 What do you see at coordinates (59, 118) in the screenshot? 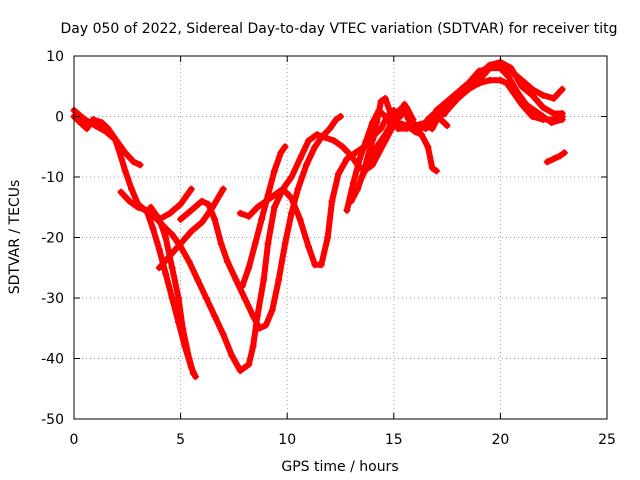
I see `y-tick-label: 0` at bounding box center [59, 118].